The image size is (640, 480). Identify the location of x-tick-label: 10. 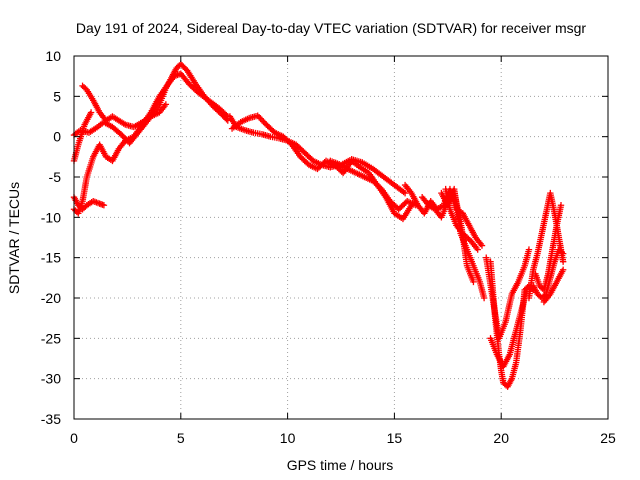
(288, 438).